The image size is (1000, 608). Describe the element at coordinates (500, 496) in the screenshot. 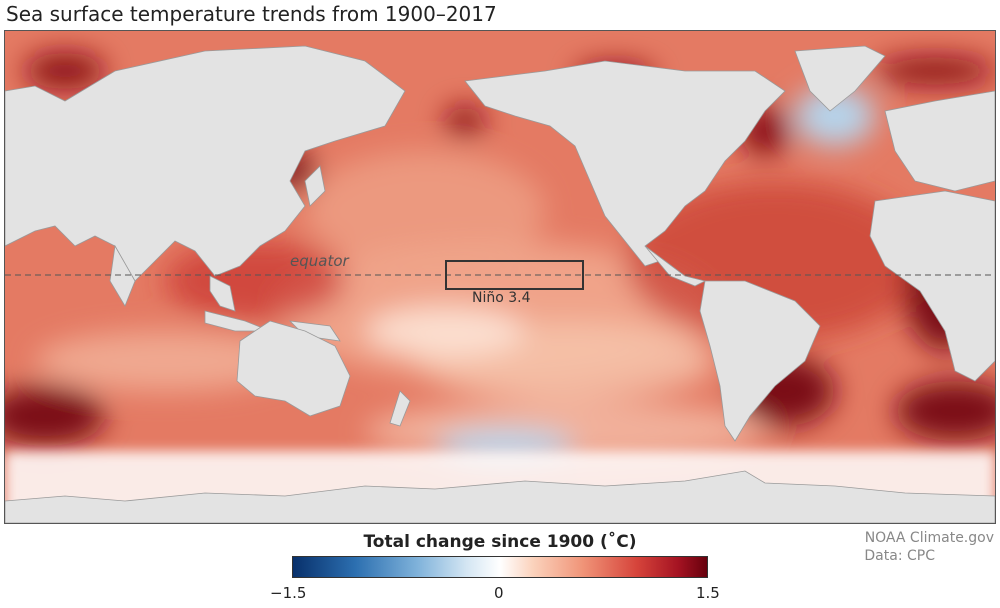

I see `antarctica` at that location.